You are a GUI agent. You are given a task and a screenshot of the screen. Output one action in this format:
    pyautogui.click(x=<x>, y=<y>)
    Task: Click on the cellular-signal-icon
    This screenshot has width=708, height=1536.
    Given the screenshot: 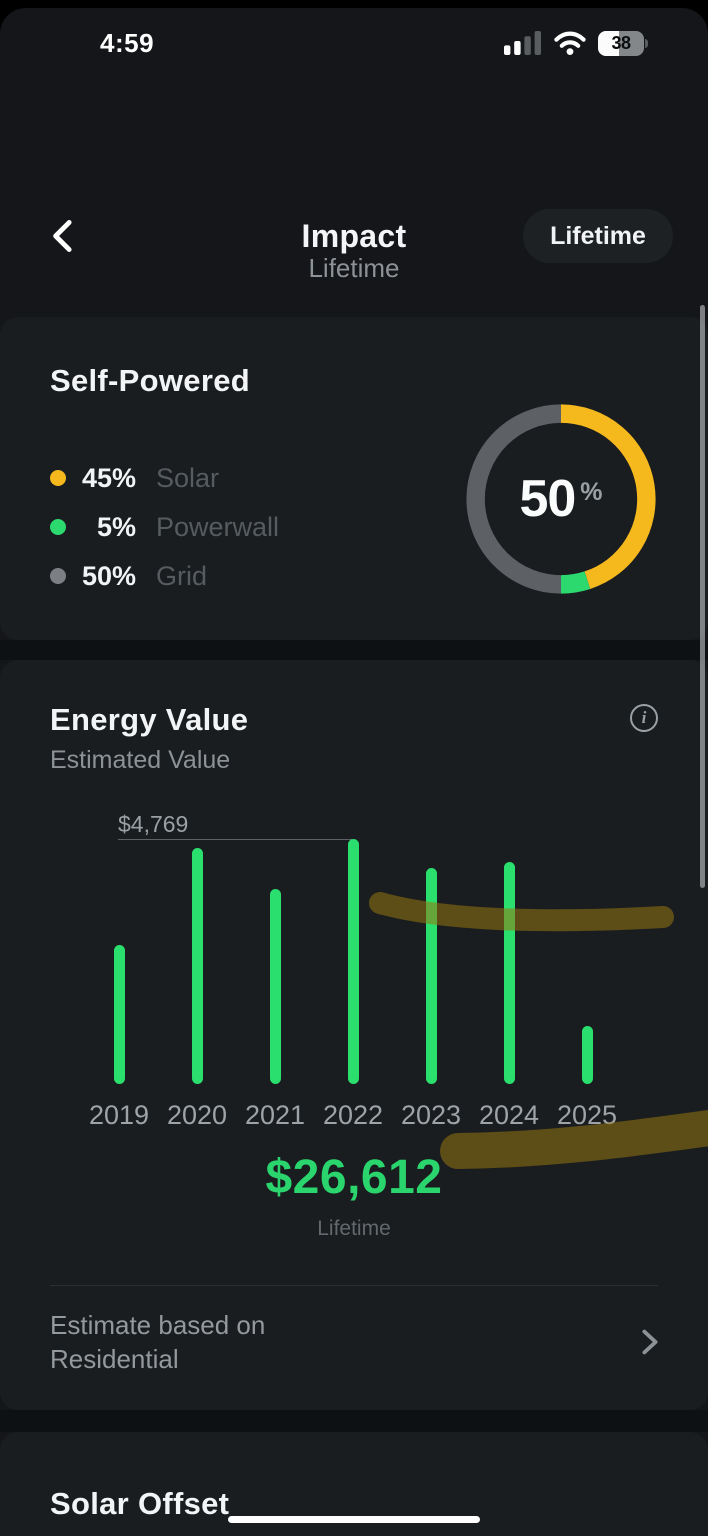 What is the action you would take?
    pyautogui.click(x=522, y=43)
    